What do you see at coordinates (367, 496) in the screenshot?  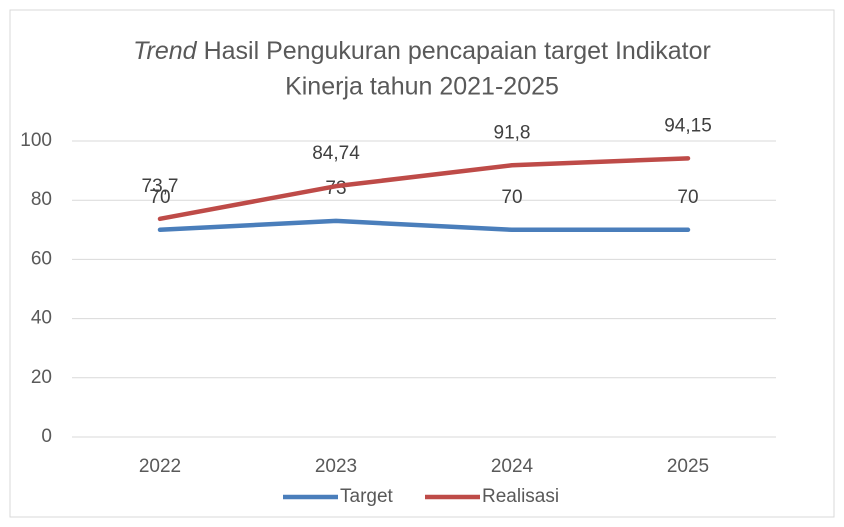 I see `legend-label: Target` at bounding box center [367, 496].